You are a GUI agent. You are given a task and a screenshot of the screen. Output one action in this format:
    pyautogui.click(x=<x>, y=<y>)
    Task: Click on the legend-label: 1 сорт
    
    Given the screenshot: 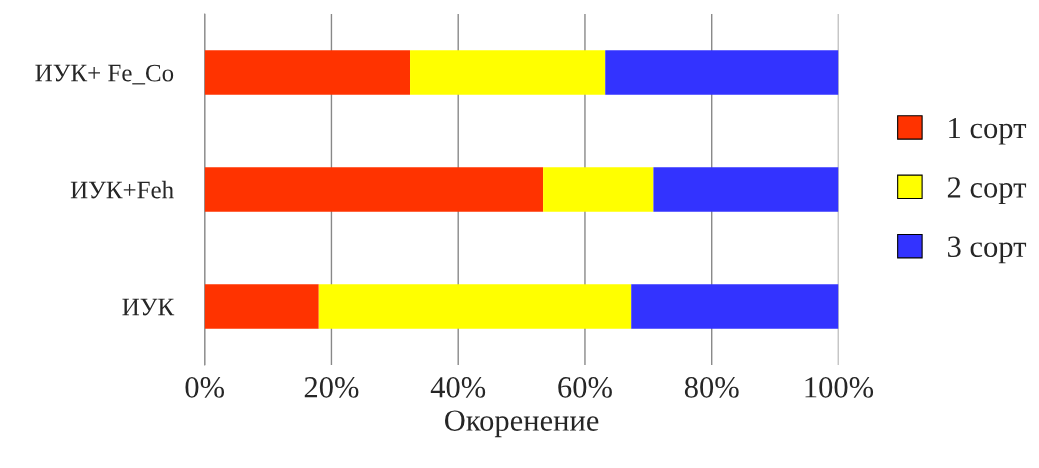 What is the action you would take?
    pyautogui.click(x=988, y=131)
    